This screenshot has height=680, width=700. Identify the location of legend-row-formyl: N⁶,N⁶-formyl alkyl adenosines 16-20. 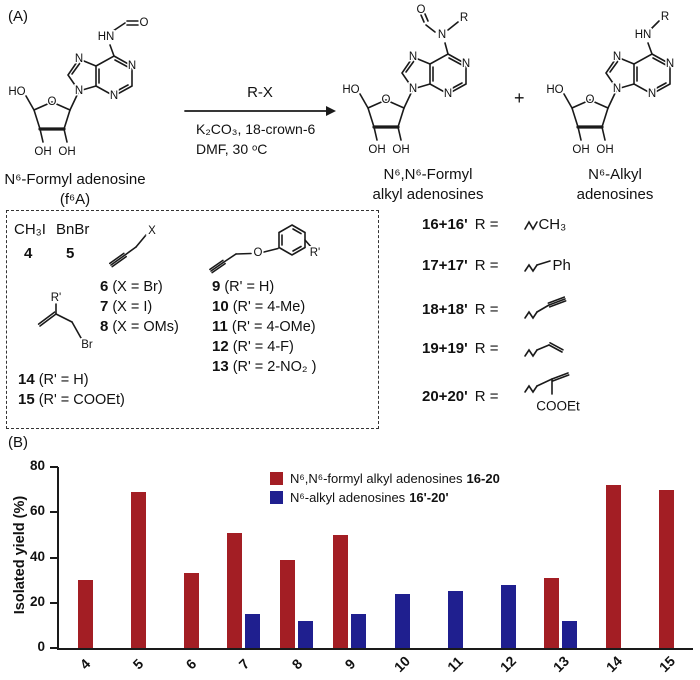
(385, 478).